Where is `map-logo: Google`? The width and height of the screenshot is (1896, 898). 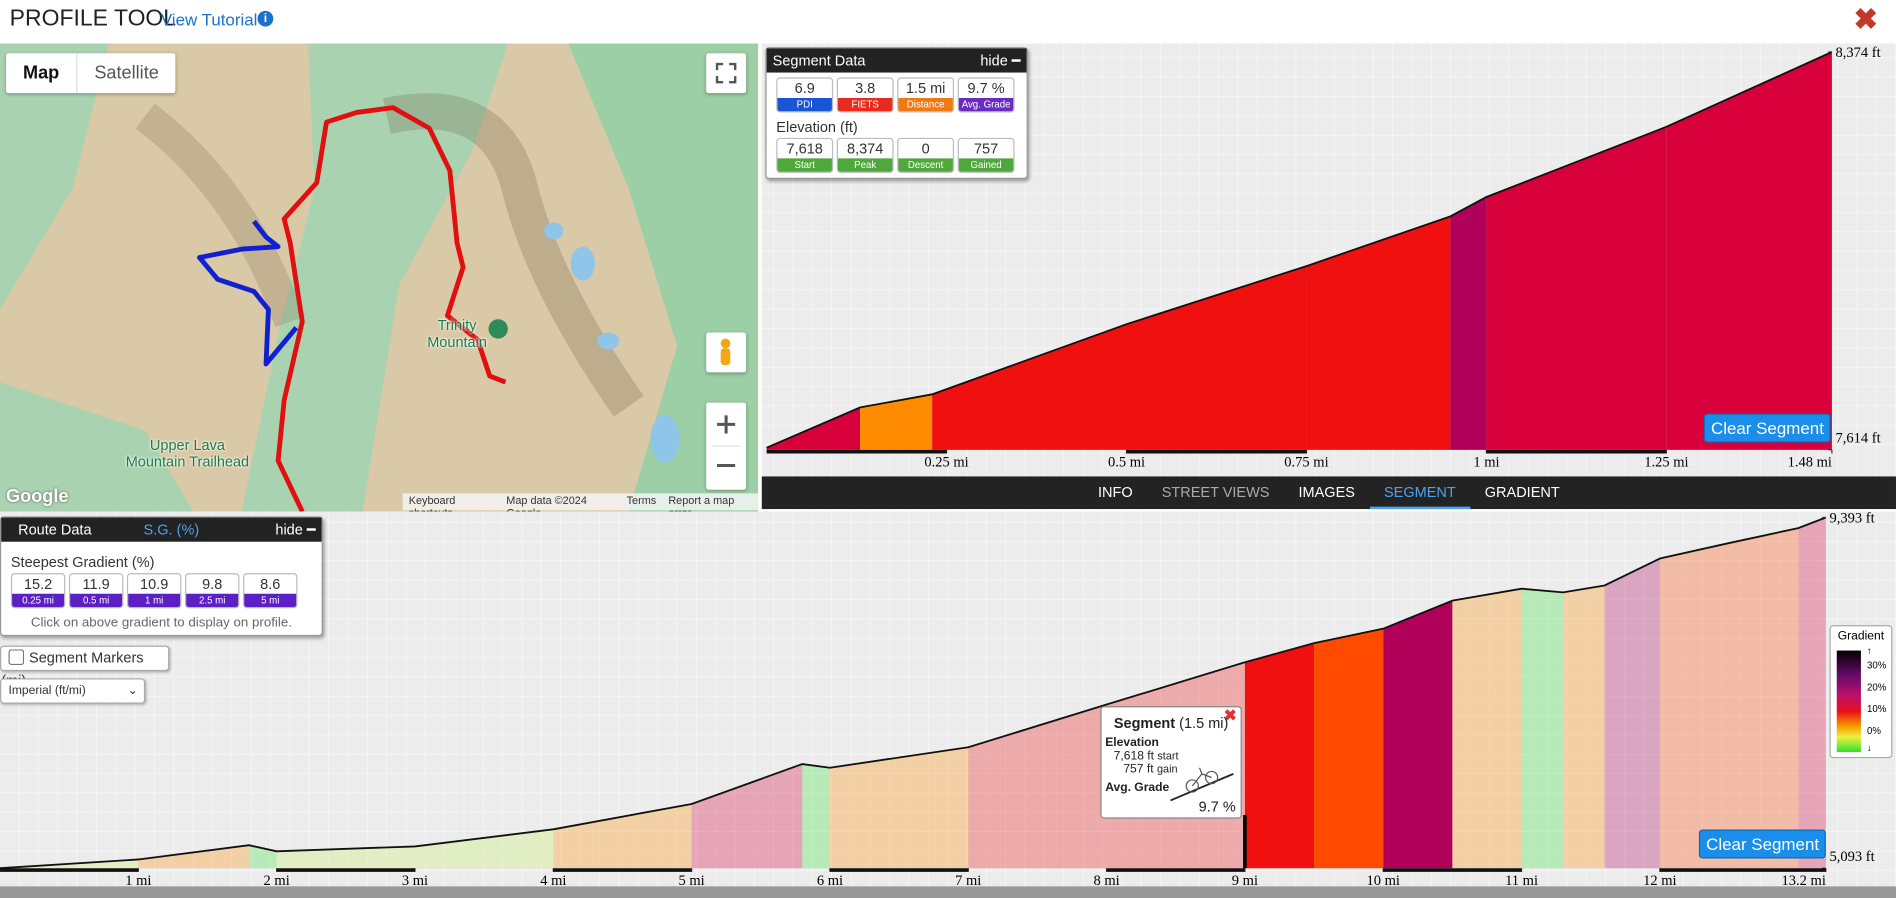
map-logo: Google is located at coordinates (37, 496).